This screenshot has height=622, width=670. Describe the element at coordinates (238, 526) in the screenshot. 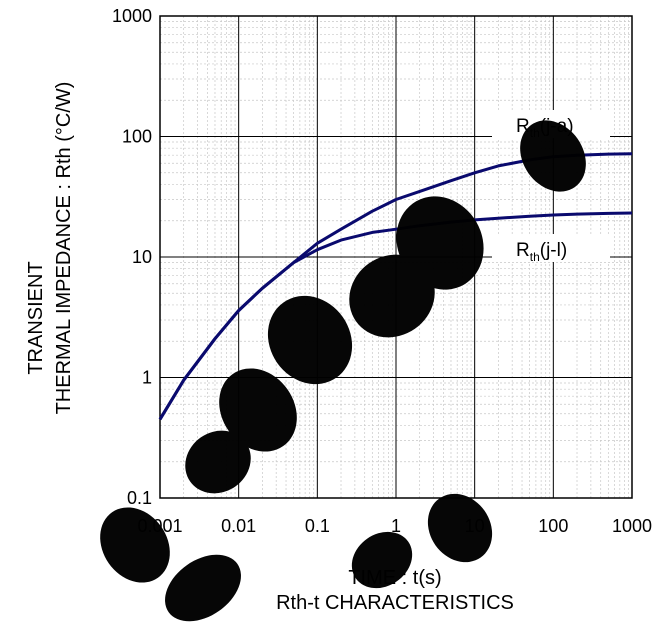

I see `x-tick-label: 0.01` at that location.